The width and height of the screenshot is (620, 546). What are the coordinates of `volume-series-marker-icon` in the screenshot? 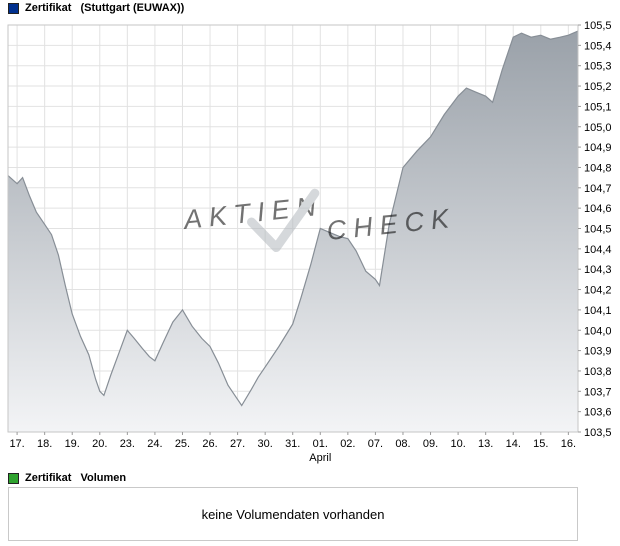 It's located at (13, 478).